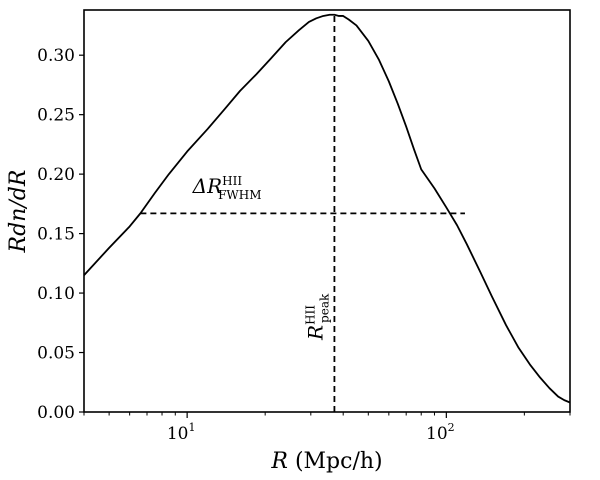 The image size is (600, 480). I want to click on y-tick-label: 0.25, so click(56, 116).